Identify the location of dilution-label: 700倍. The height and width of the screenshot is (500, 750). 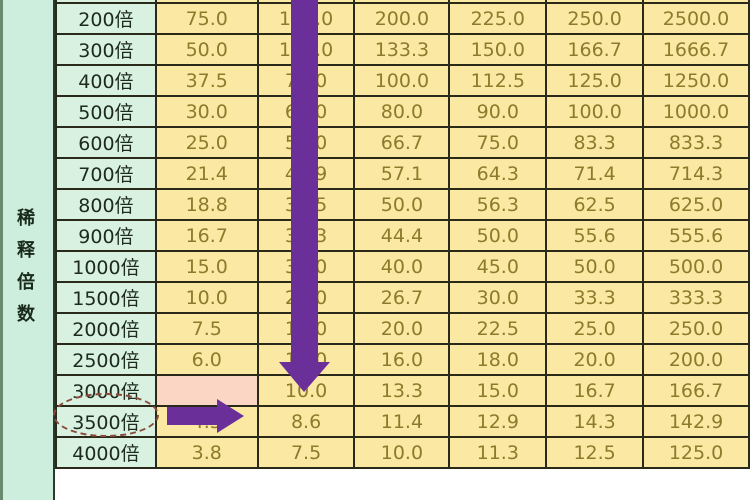
(106, 173).